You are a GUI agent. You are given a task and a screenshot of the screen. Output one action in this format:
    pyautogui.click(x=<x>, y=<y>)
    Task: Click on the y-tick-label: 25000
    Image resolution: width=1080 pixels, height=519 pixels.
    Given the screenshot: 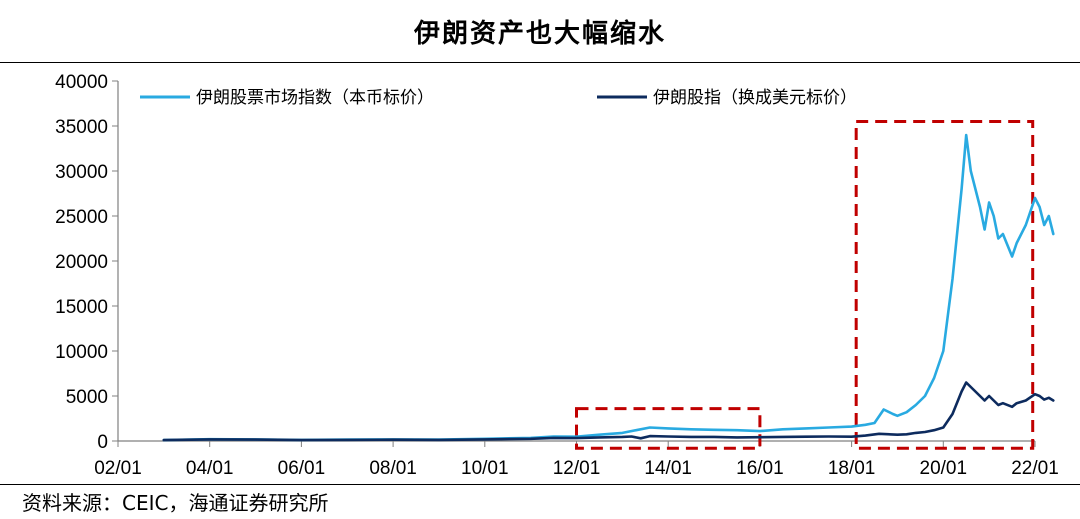 What is the action you would take?
    pyautogui.click(x=81, y=217)
    